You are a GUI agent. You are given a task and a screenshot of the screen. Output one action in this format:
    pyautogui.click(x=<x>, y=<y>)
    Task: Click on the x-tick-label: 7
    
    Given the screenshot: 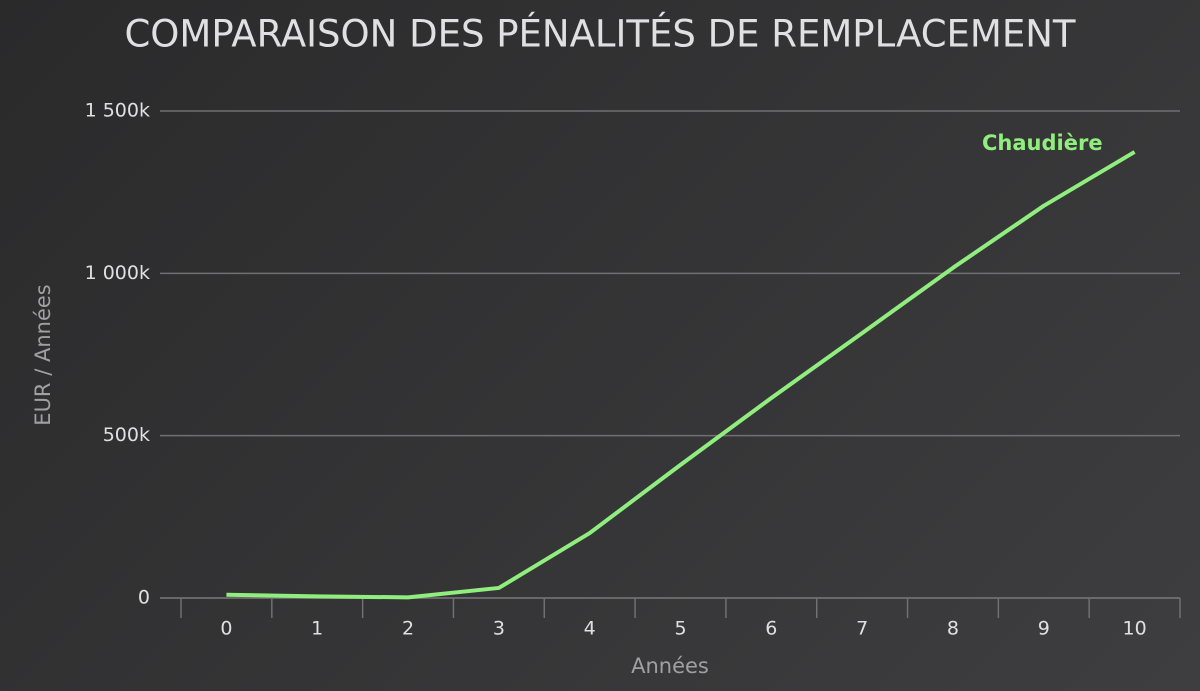 What is the action you would take?
    pyautogui.click(x=862, y=629)
    